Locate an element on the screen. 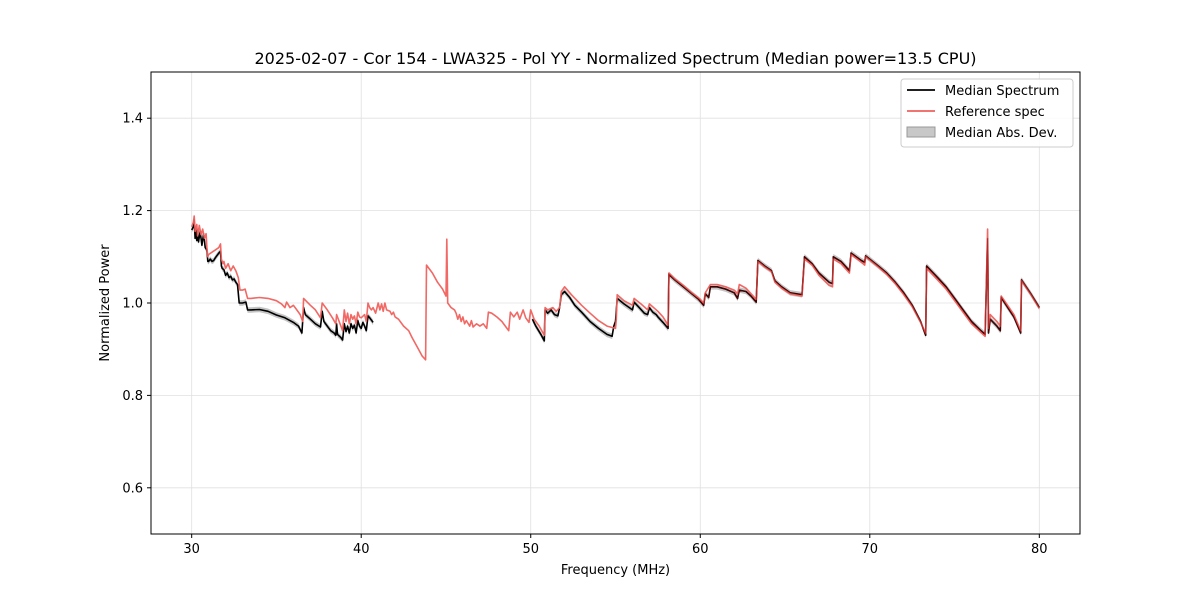 Image resolution: width=1200 pixels, height=600 pixels. x-tick-label: 30 is located at coordinates (191, 549).